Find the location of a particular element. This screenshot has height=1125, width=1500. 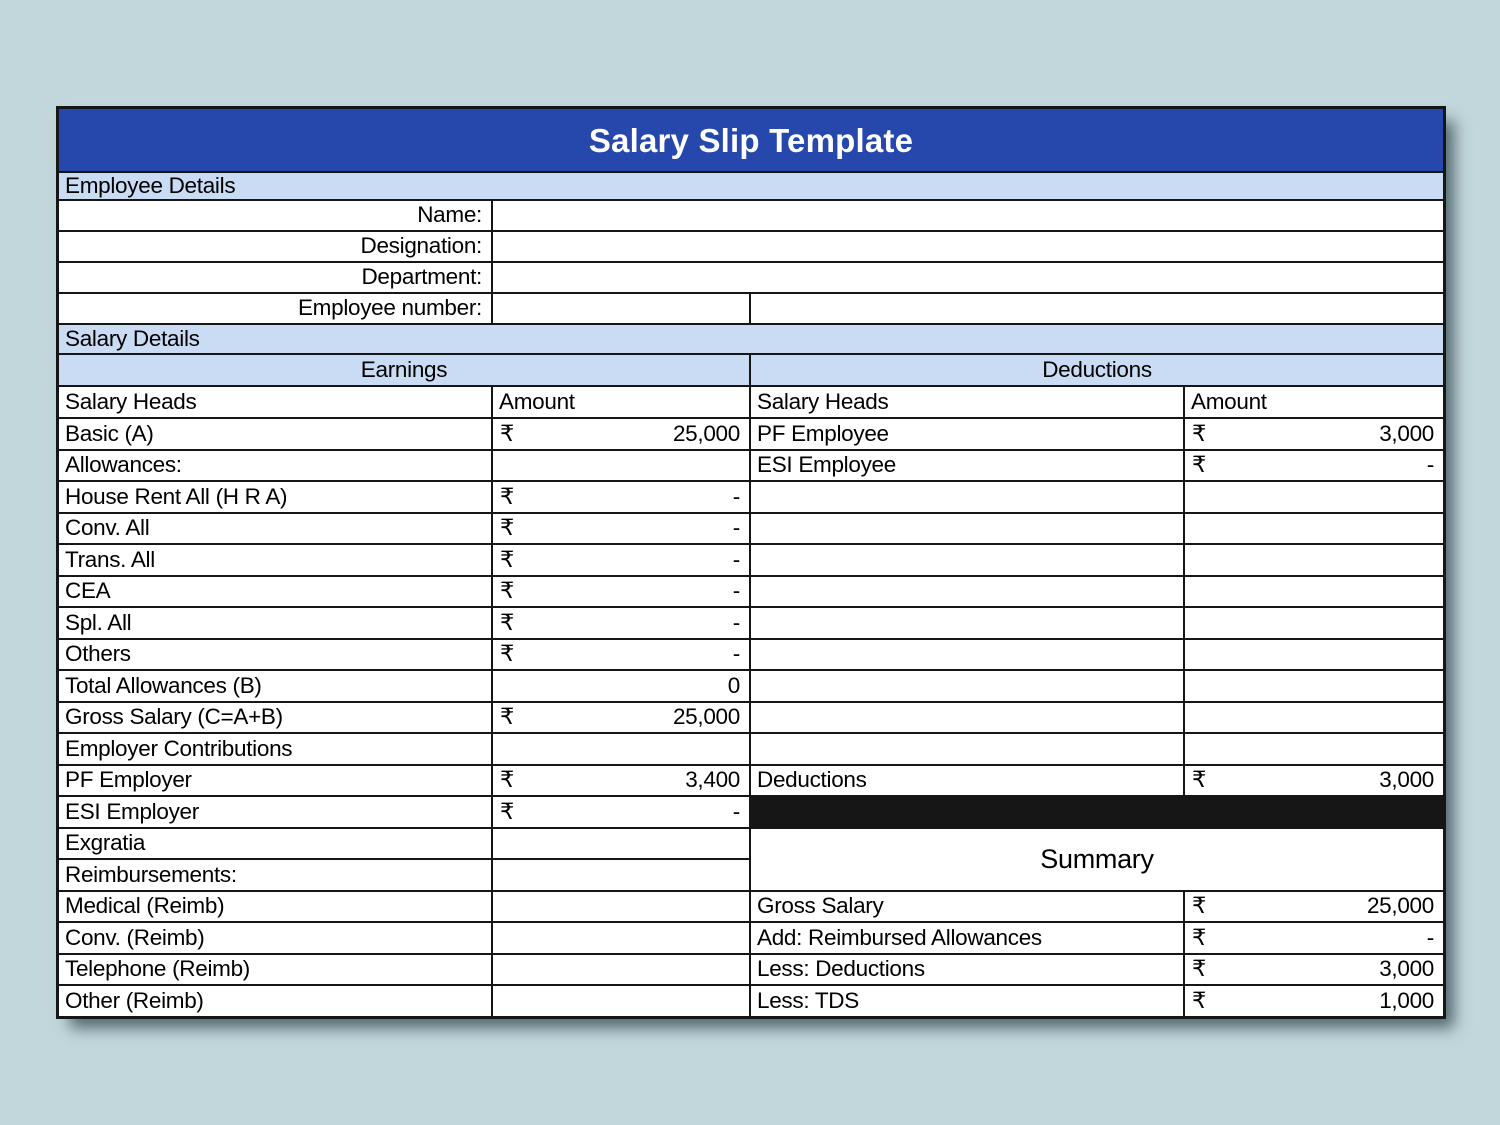

earnings-salary-heads-header: Salary Heads is located at coordinates (275, 402).